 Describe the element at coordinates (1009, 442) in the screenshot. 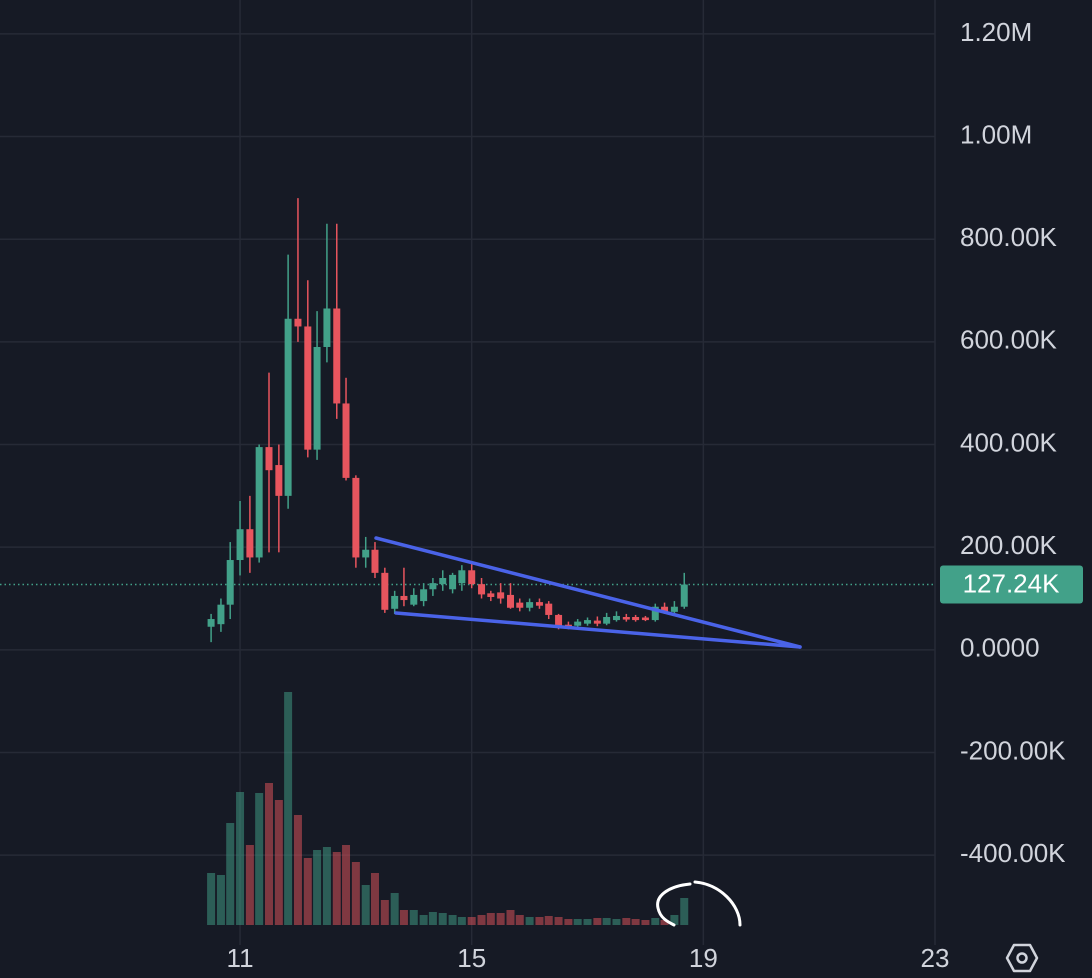

I see `y-tick-label: 400.00K` at that location.